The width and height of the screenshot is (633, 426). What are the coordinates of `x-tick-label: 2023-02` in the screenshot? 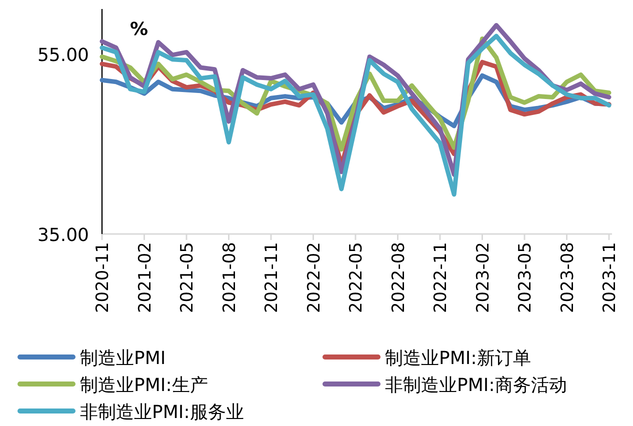 It's located at (483, 278).